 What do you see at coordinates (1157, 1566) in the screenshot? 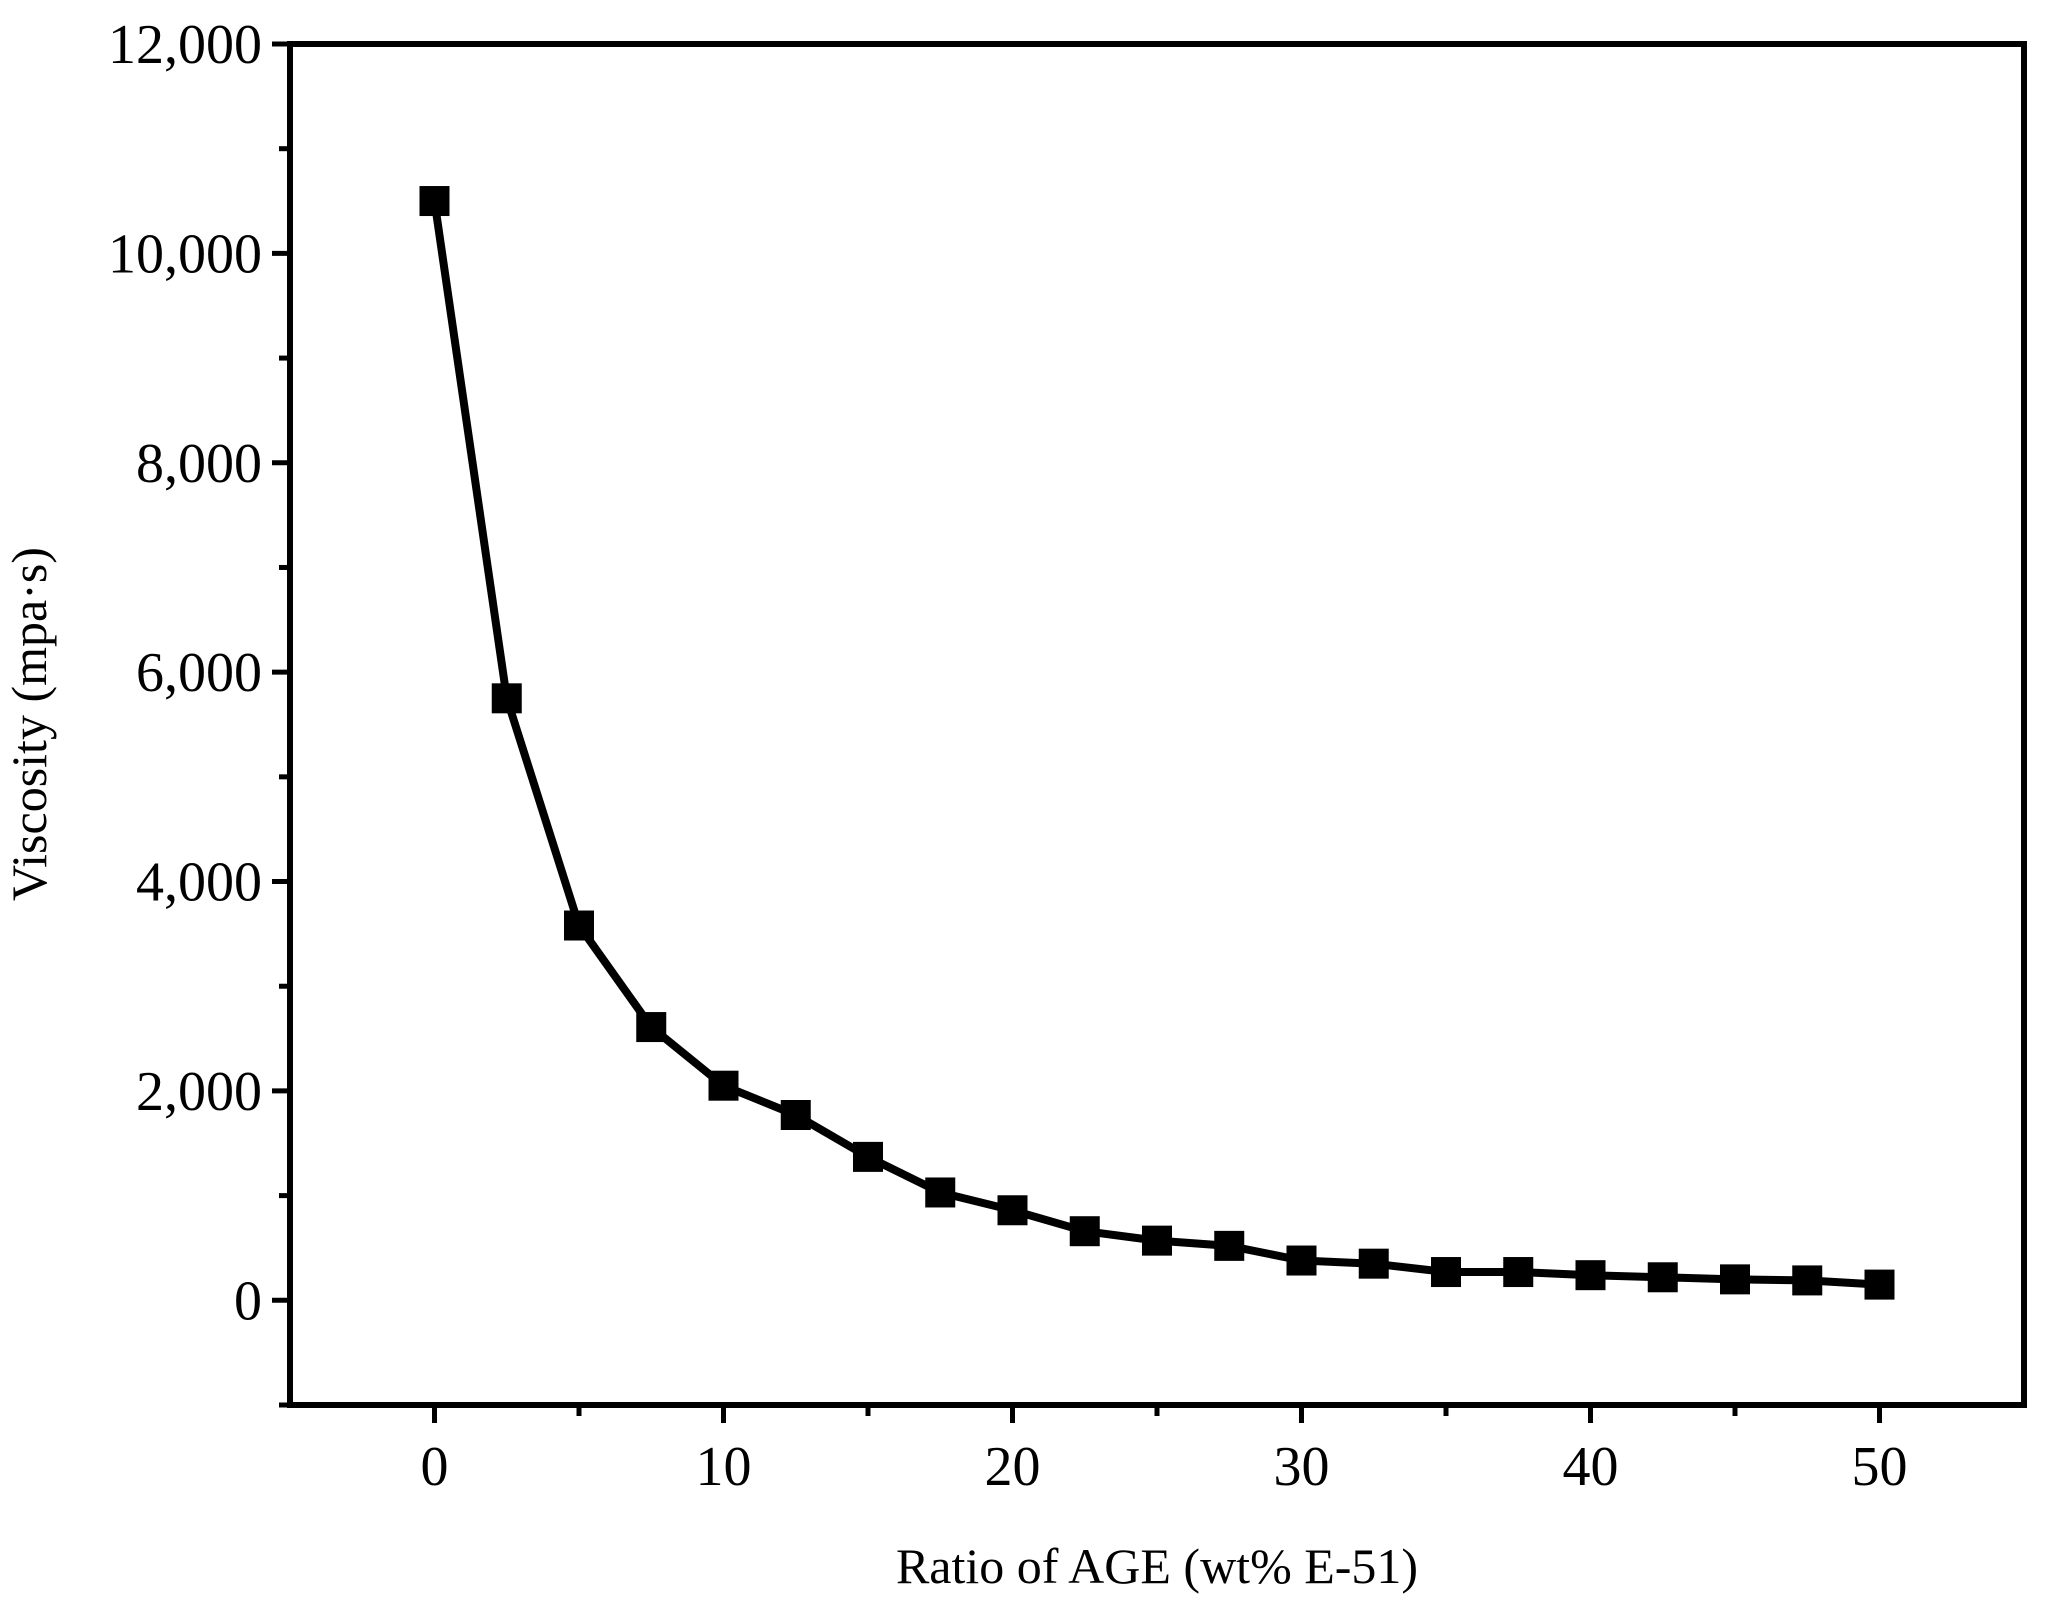
I see `x-axis-title: Ratio of AGE (wt% E-51)` at bounding box center [1157, 1566].